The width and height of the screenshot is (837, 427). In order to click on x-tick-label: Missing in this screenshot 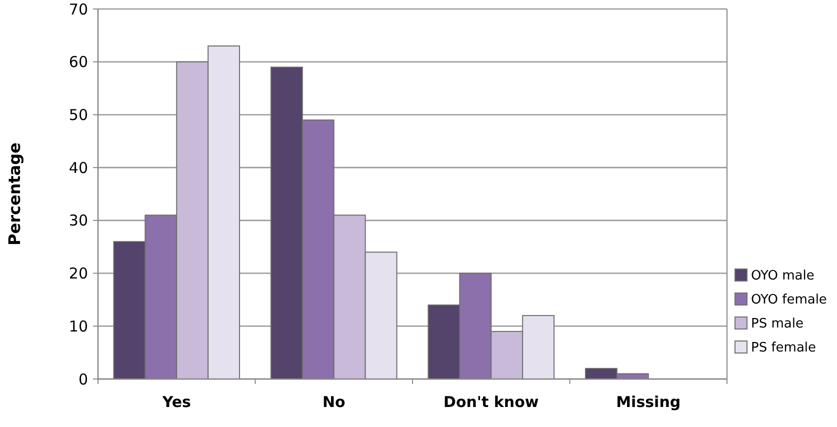, I will do `click(648, 402)`.